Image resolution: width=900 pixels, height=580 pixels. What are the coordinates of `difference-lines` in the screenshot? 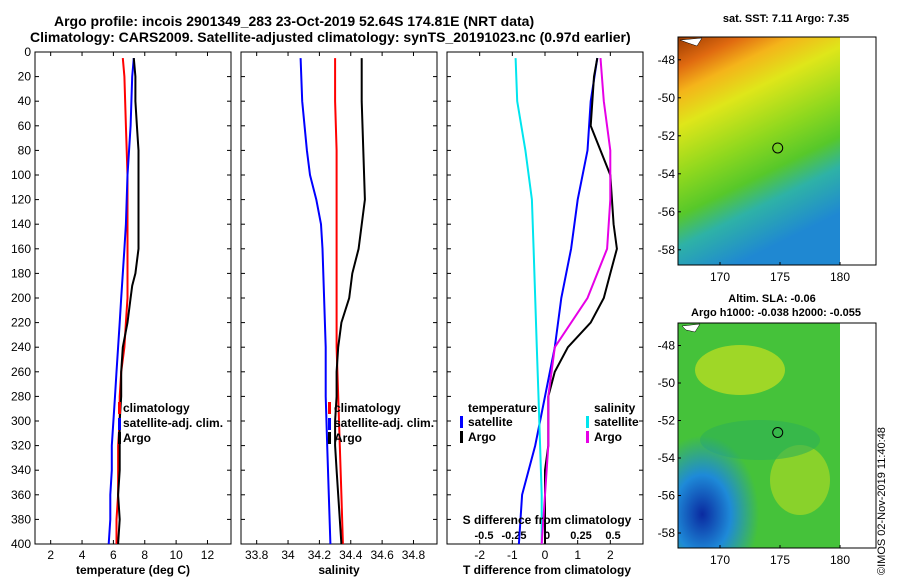 It's located at (566, 301).